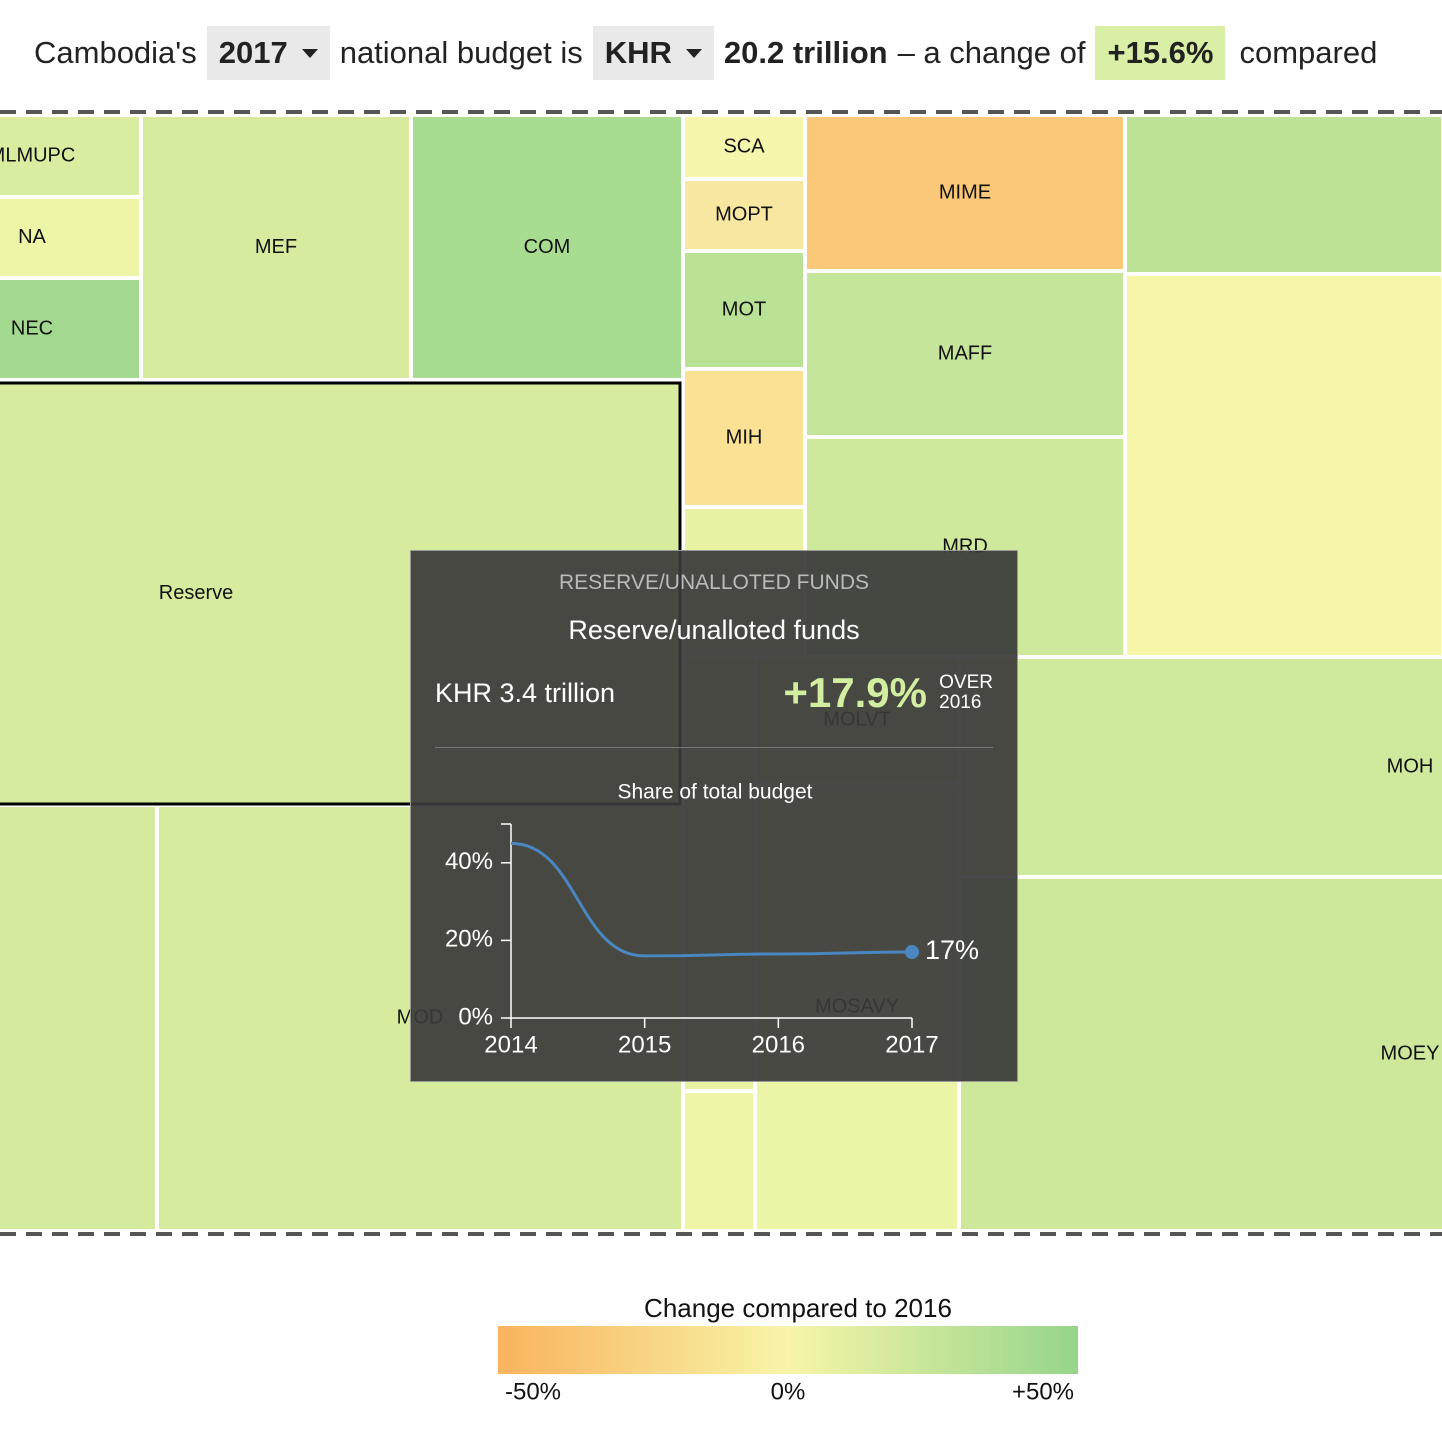  What do you see at coordinates (32, 237) in the screenshot?
I see `cell-label: NA` at bounding box center [32, 237].